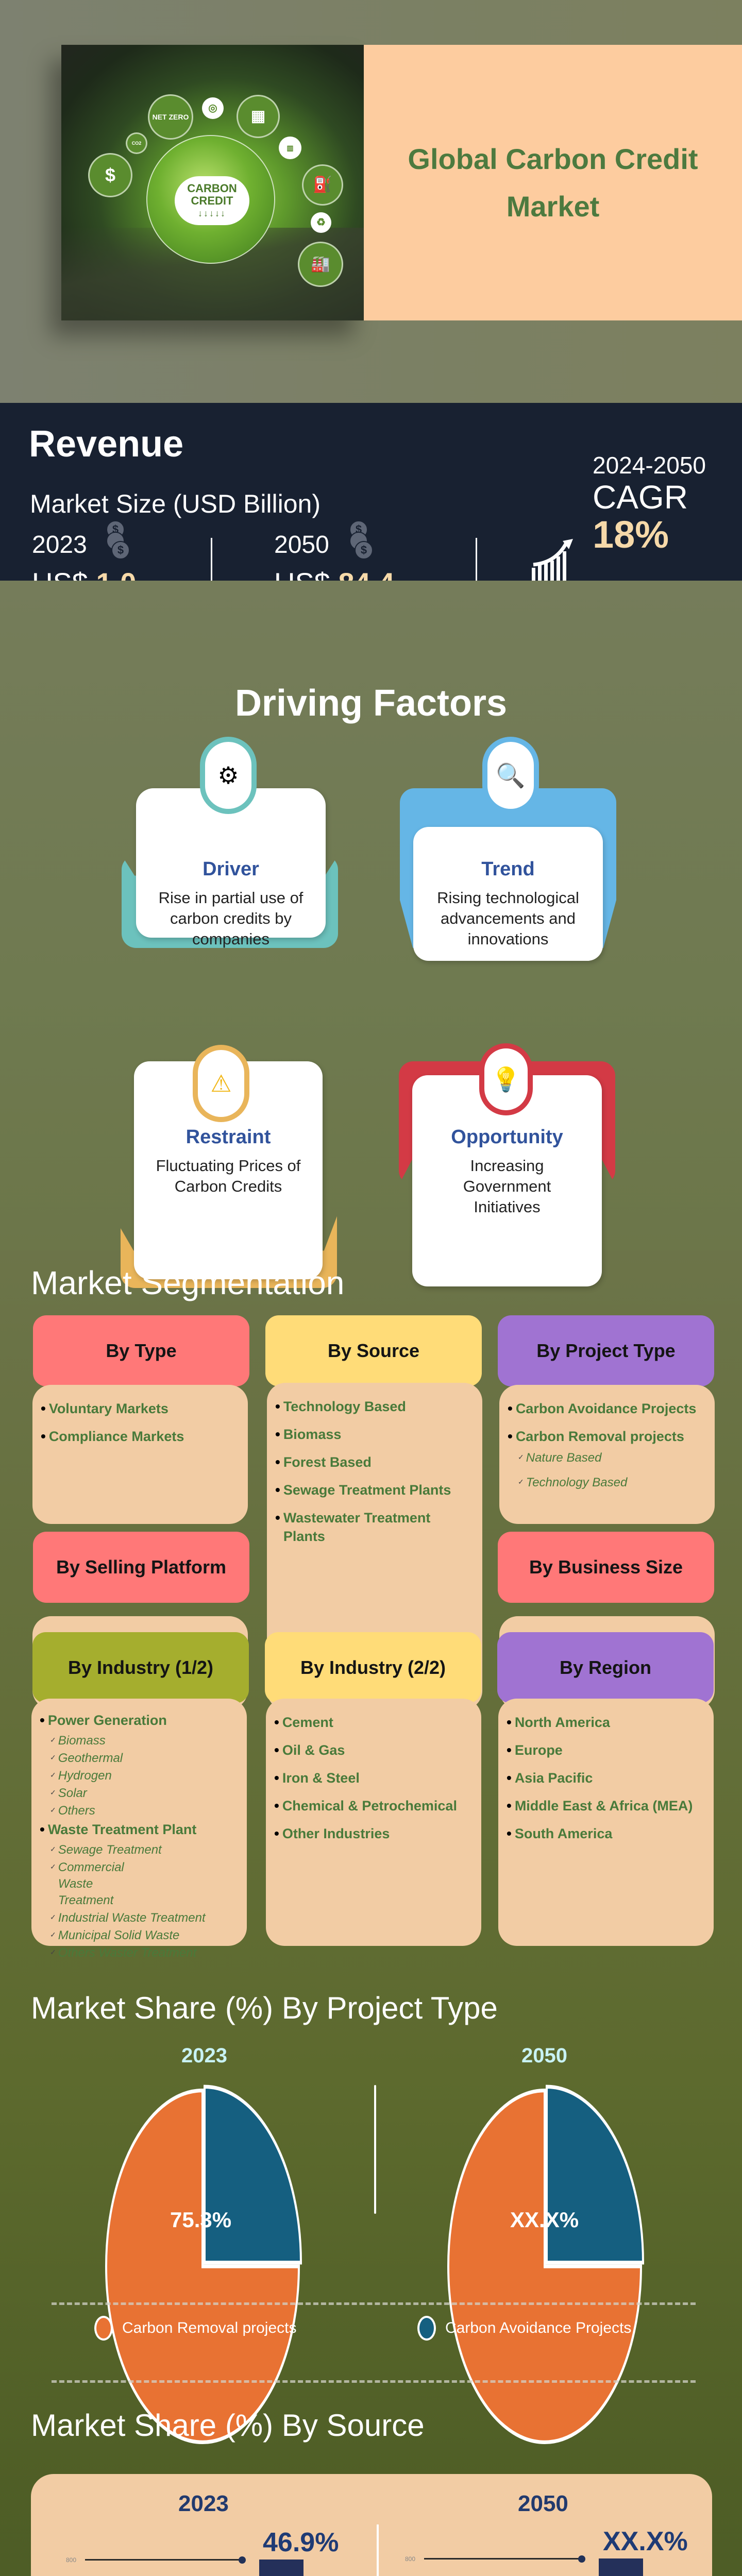 Image resolution: width=742 pixels, height=2576 pixels. What do you see at coordinates (332, 1833) in the screenshot?
I see `list-item: • Other Industries` at bounding box center [332, 1833].